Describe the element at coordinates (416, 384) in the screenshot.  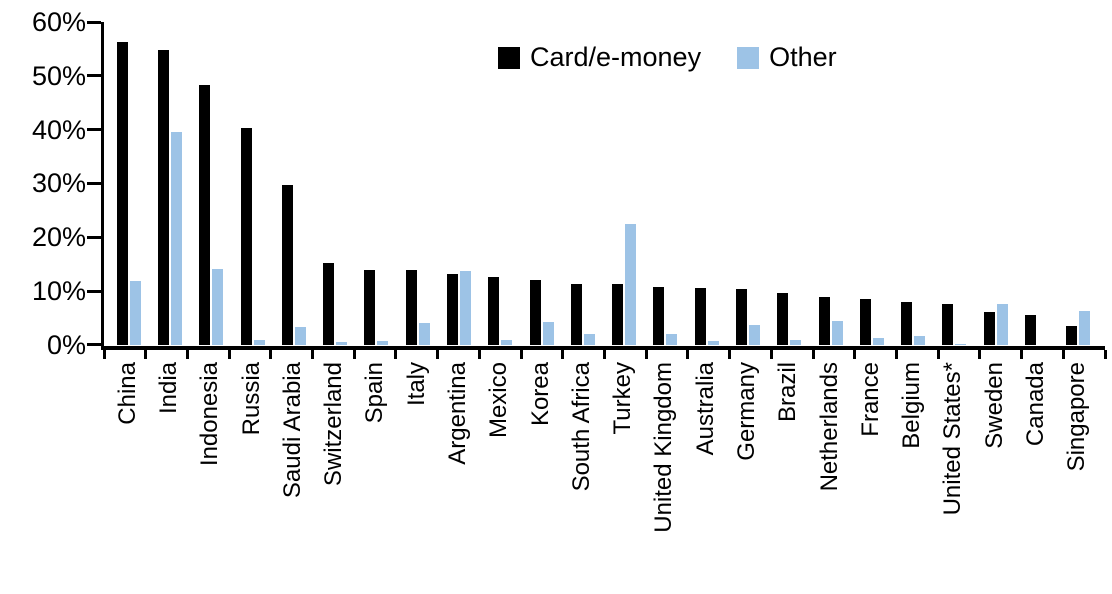
I see `x-axis-label-italy: Italy` at that location.